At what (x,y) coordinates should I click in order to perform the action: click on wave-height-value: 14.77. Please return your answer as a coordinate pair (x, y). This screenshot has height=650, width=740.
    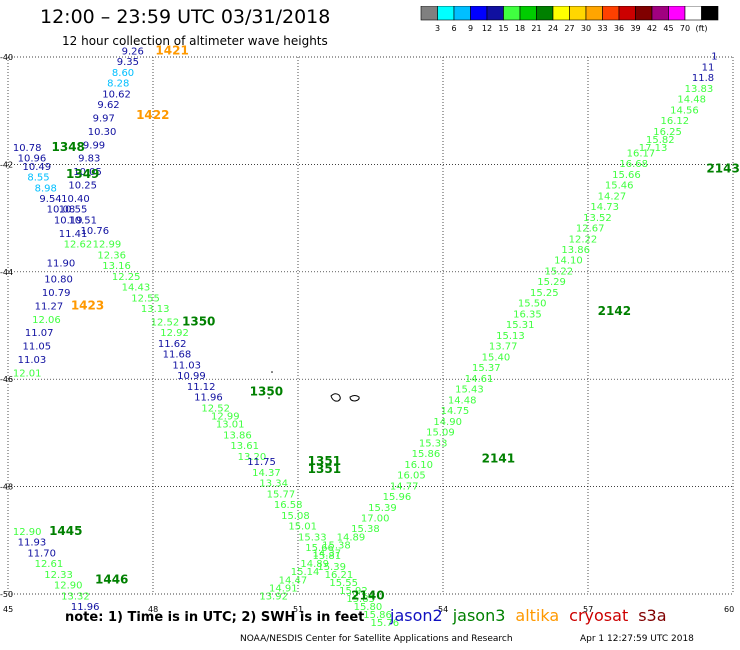
    Looking at the image, I should click on (404, 486).